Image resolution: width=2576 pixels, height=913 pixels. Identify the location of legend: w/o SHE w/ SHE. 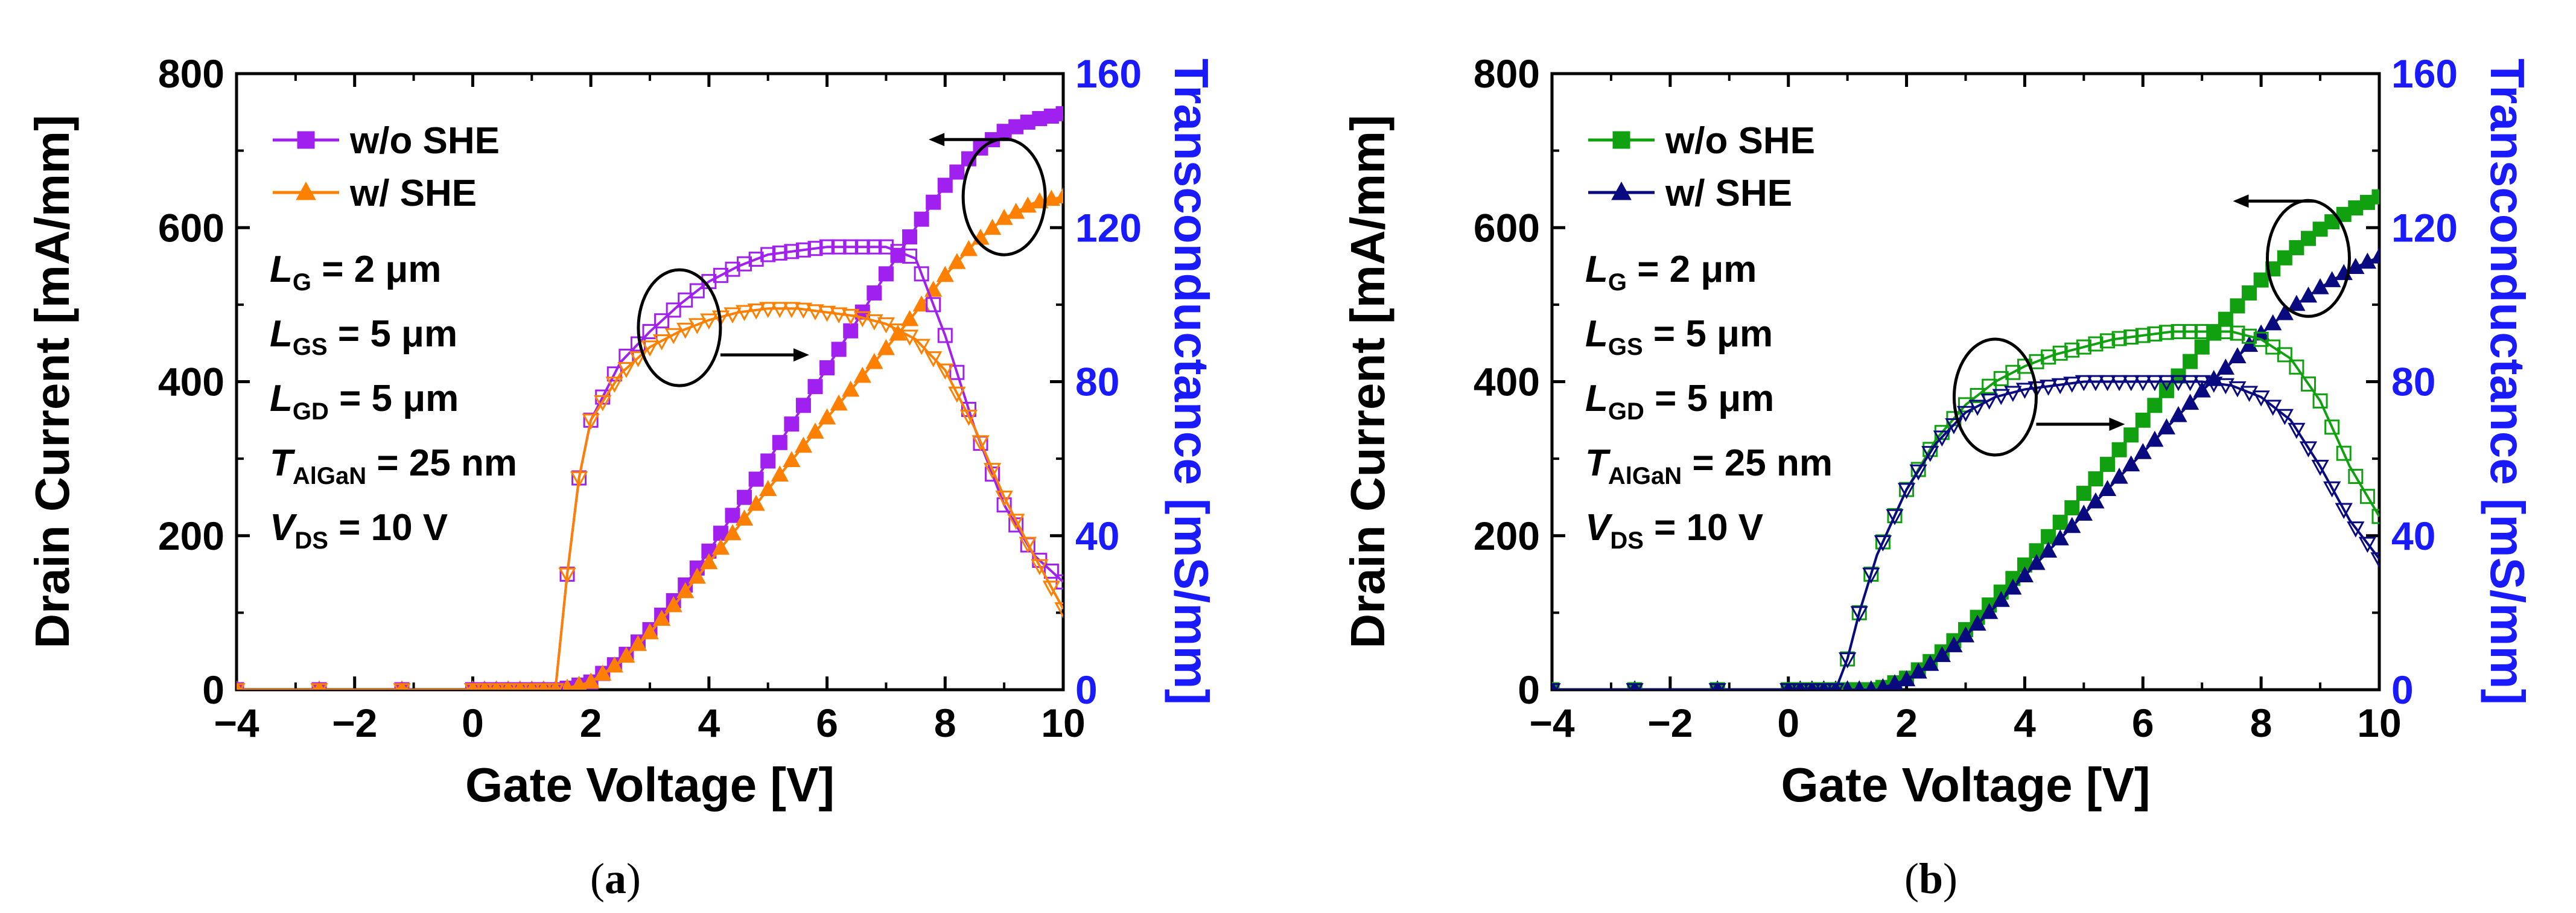
(386, 167).